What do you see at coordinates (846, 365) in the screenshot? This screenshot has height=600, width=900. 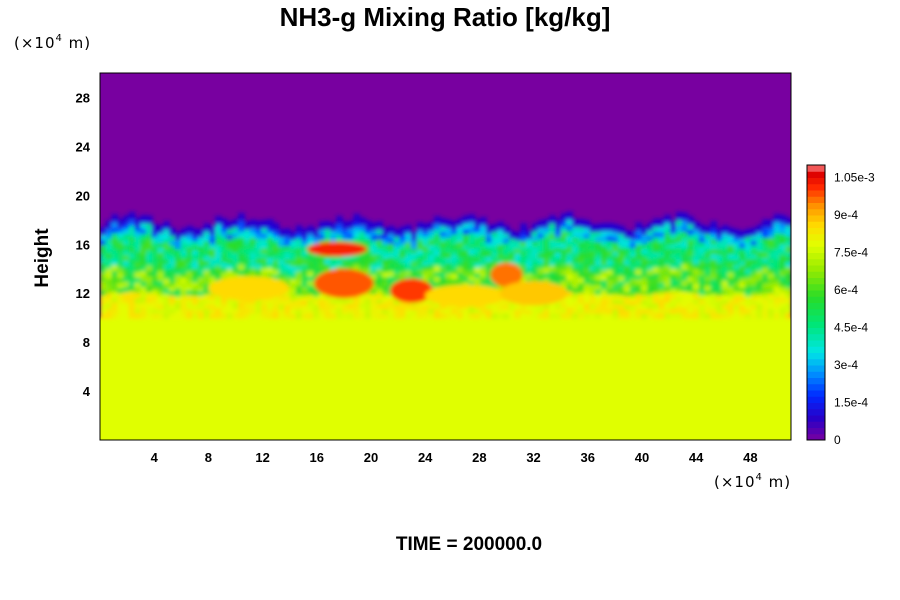 I see `colorbar-tick-label: 3e-4` at bounding box center [846, 365].